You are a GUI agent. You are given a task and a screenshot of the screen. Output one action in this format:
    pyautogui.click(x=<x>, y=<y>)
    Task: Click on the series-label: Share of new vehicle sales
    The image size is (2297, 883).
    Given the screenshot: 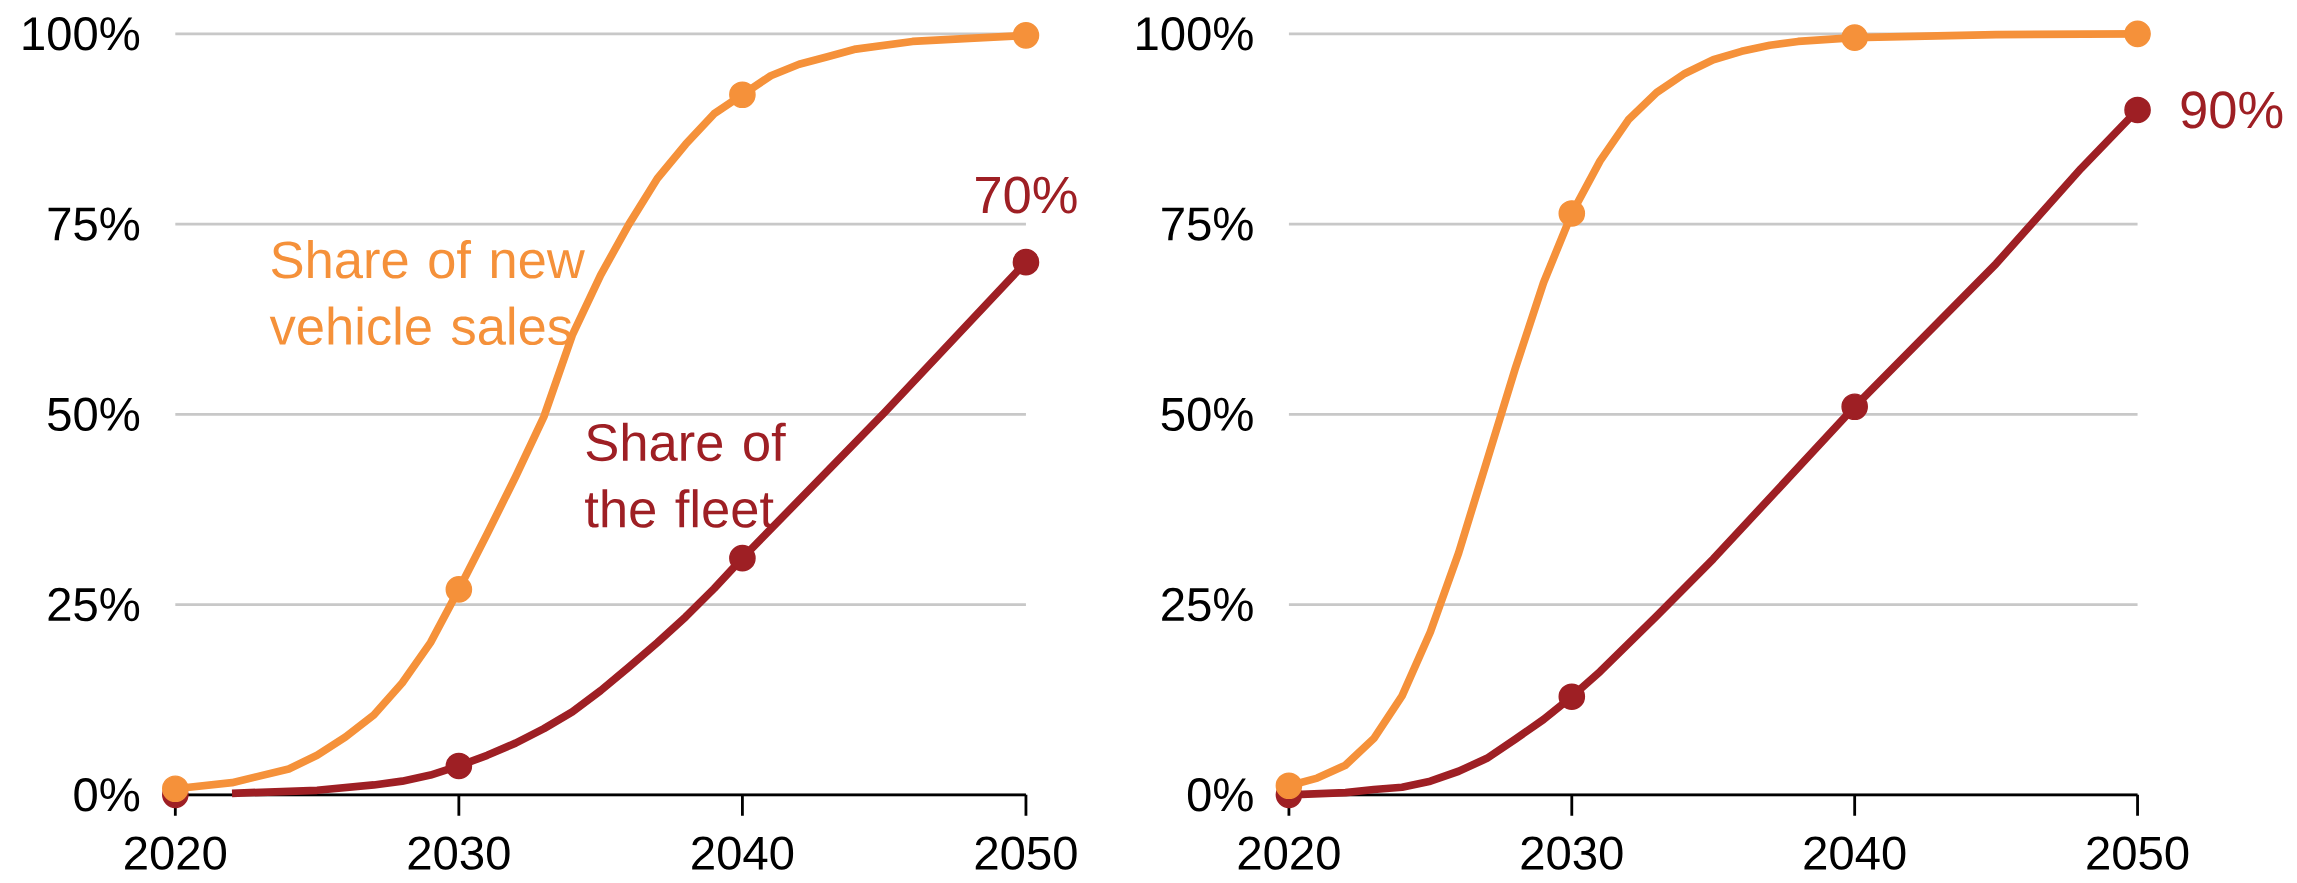 What is the action you would take?
    pyautogui.click(x=427, y=293)
    